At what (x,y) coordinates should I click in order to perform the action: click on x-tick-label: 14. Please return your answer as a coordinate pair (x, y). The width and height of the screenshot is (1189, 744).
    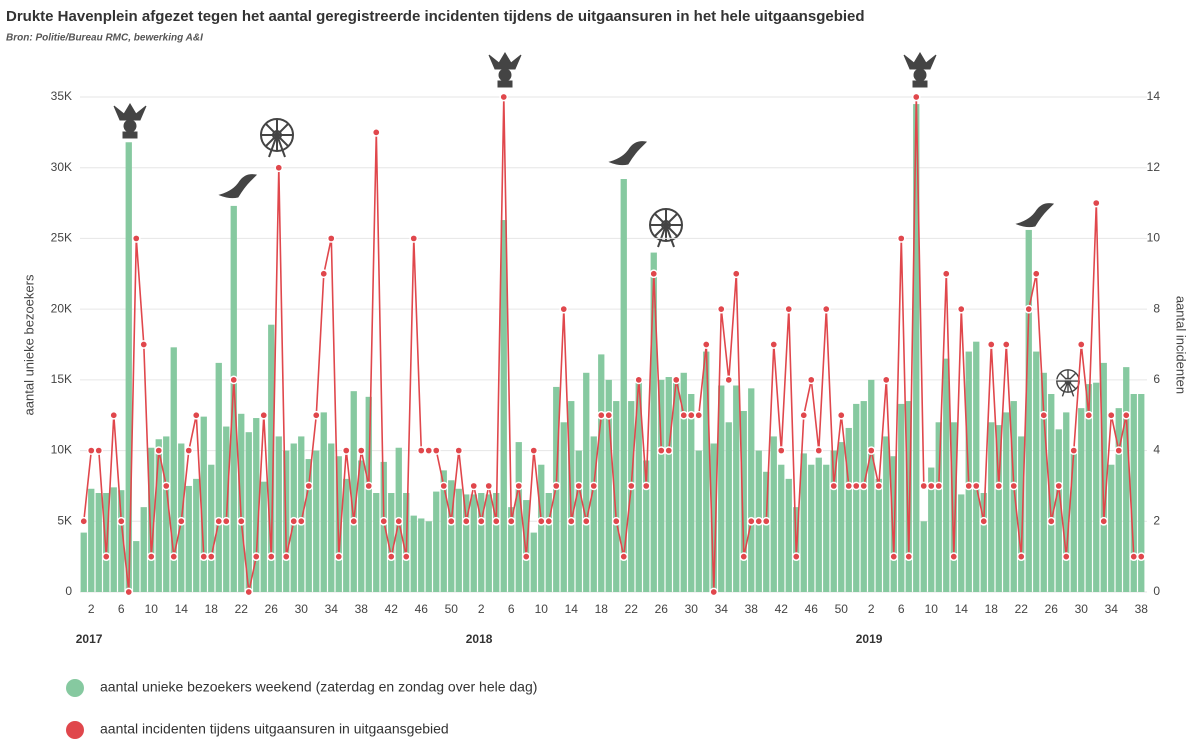
    Looking at the image, I should click on (572, 609).